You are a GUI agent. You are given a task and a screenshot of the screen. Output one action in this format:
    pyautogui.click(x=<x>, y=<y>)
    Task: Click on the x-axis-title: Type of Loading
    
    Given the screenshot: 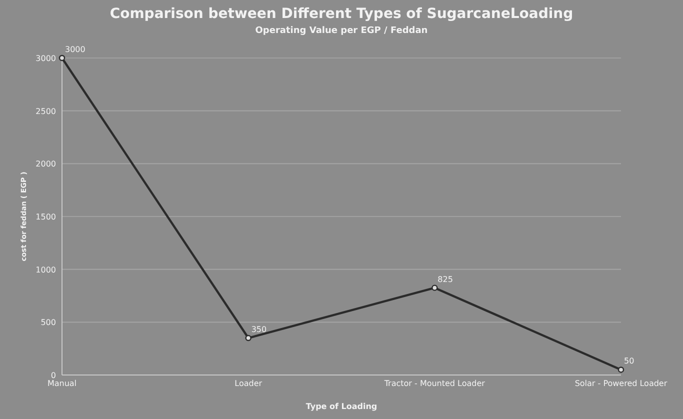 What is the action you would take?
    pyautogui.click(x=342, y=406)
    